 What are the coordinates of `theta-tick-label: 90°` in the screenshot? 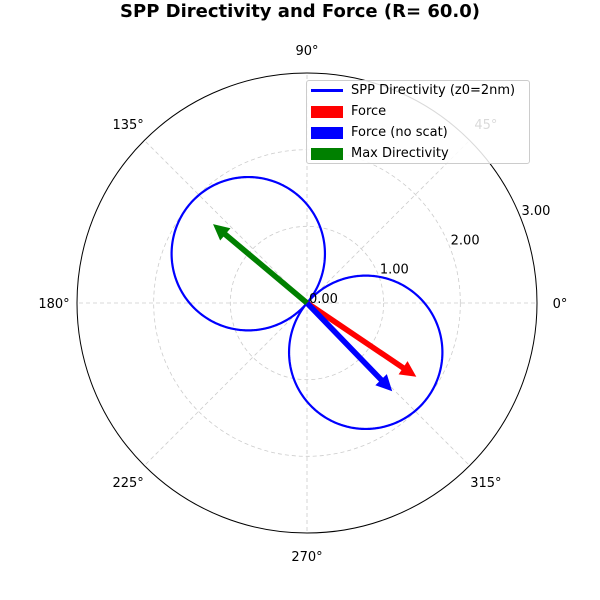 It's located at (306, 51).